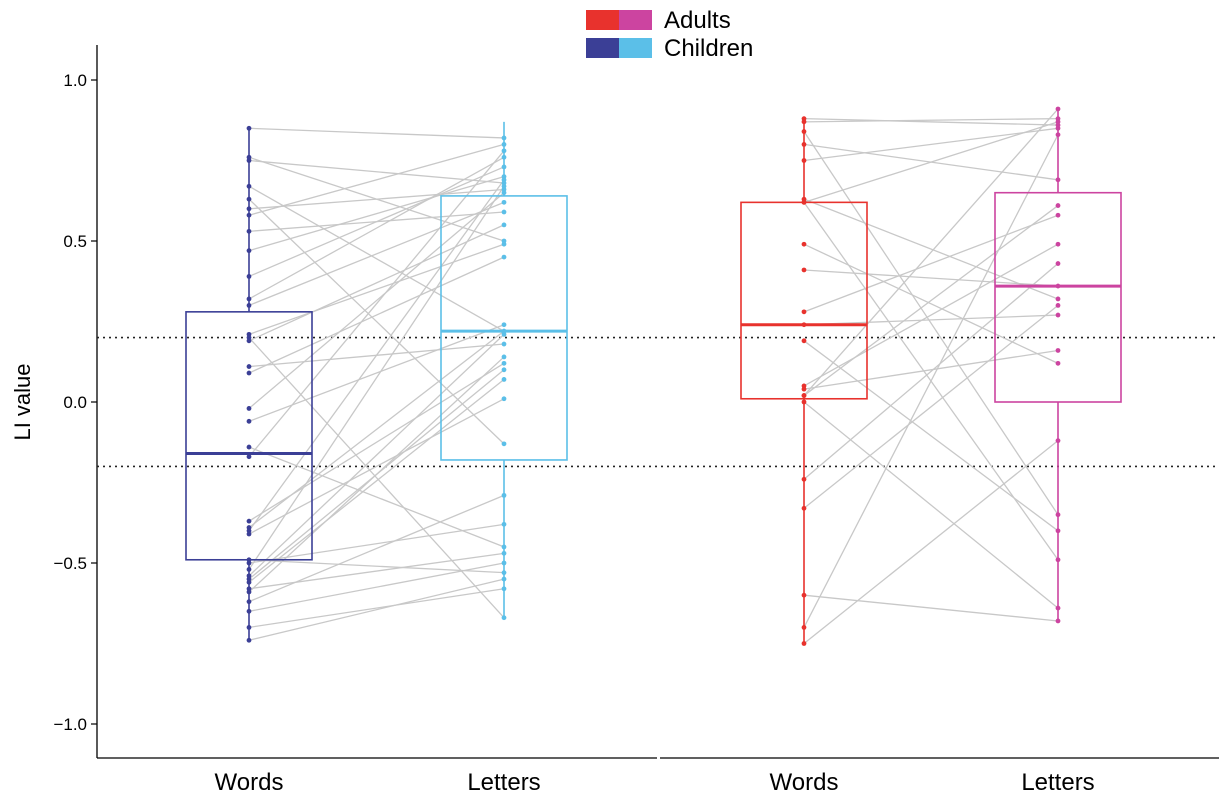 The width and height of the screenshot is (1219, 801). Describe the element at coordinates (75, 402) in the screenshot. I see `y-tick-label: 0.0` at that location.